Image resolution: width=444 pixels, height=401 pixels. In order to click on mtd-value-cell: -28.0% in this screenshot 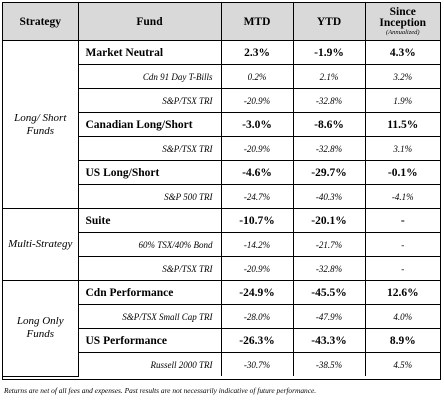, I will do `click(257, 316)`.